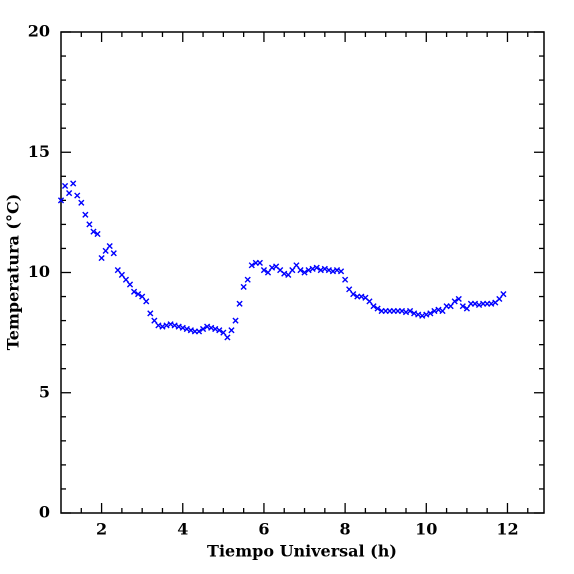 This screenshot has height=574, width=574. I want to click on x-tick-label: 2, so click(101, 529).